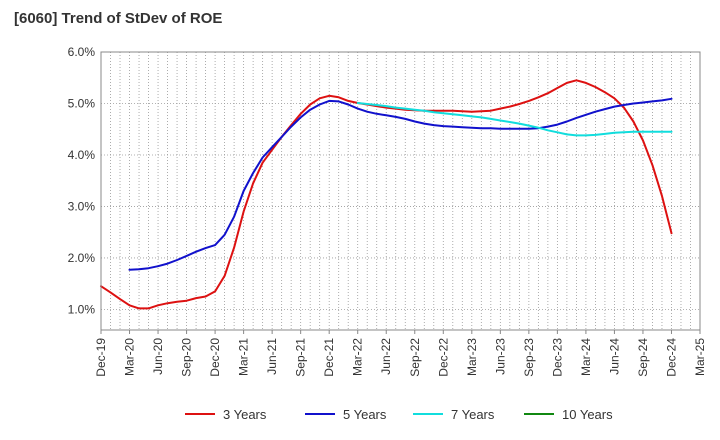 This screenshot has width=720, height=440. What do you see at coordinates (614, 356) in the screenshot?
I see `x-tick-label: Jun-24` at bounding box center [614, 356].